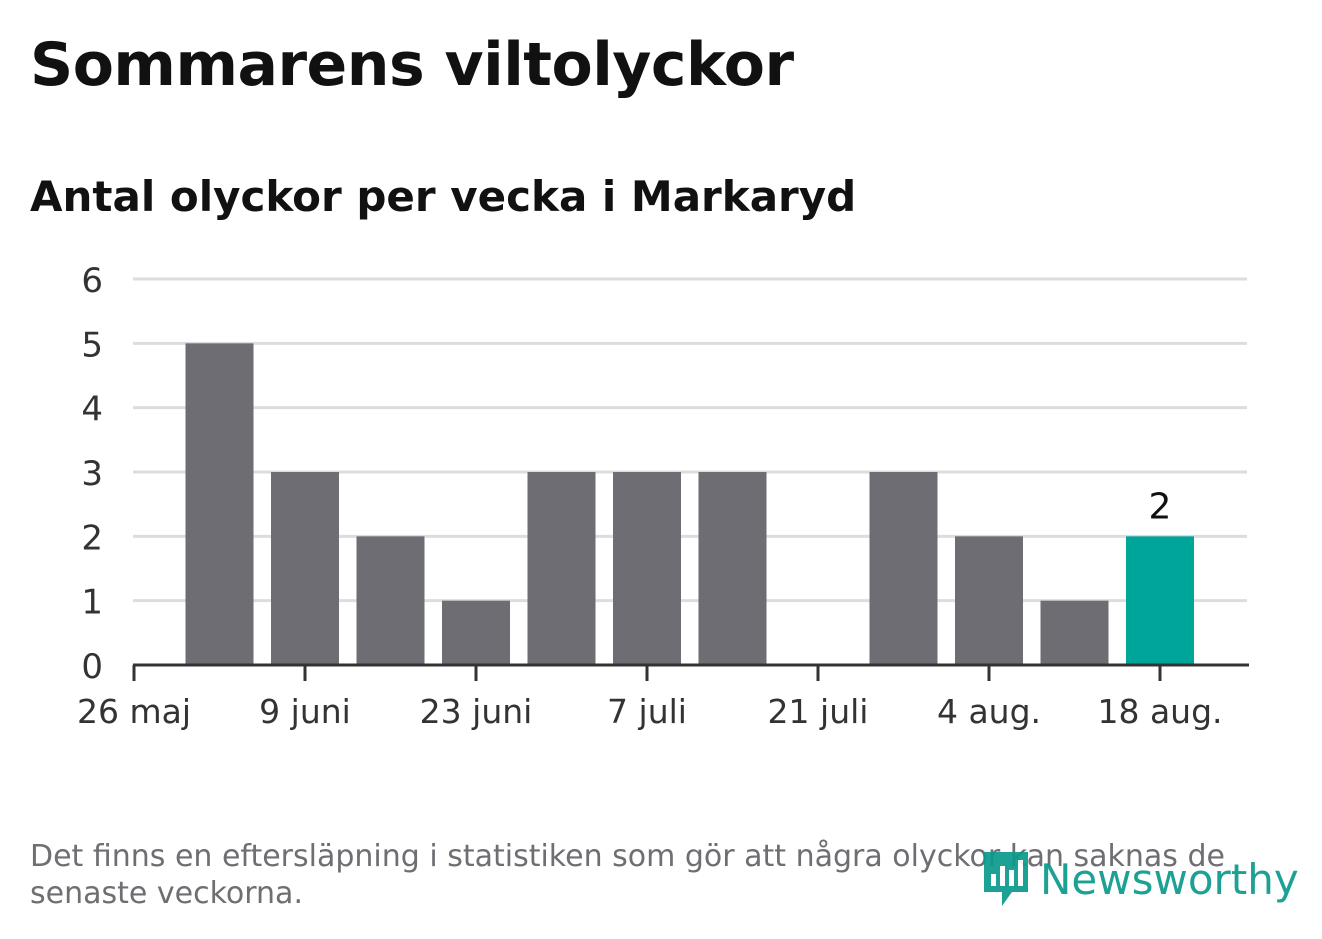 The height and width of the screenshot is (939, 1322). I want to click on x-tick-label: 7 juli, so click(647, 711).